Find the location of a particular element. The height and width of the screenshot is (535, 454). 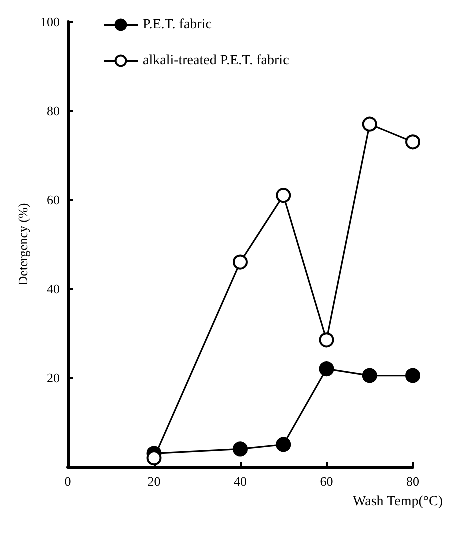

y-tick-label: 60 is located at coordinates (53, 200).